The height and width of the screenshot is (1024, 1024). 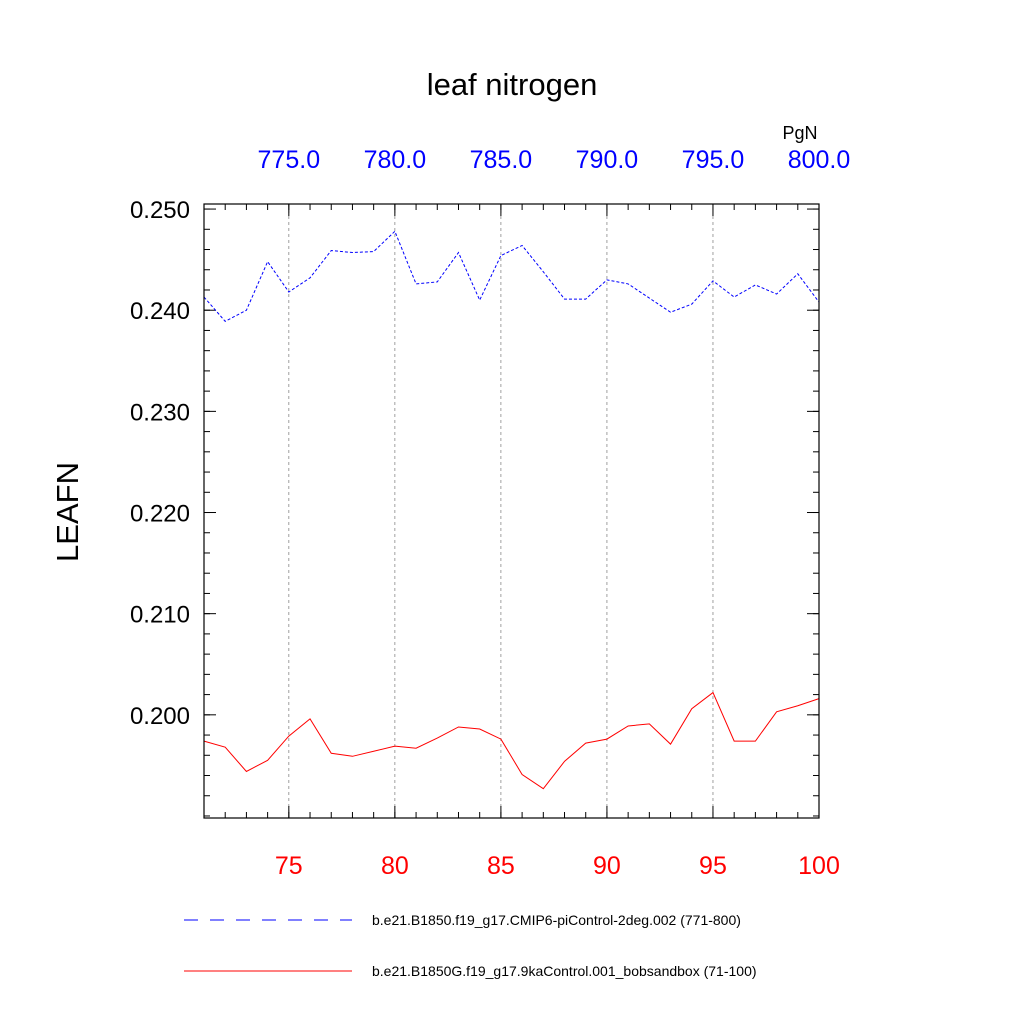 What do you see at coordinates (713, 160) in the screenshot?
I see `x-top-tick-label-4: 795.0` at bounding box center [713, 160].